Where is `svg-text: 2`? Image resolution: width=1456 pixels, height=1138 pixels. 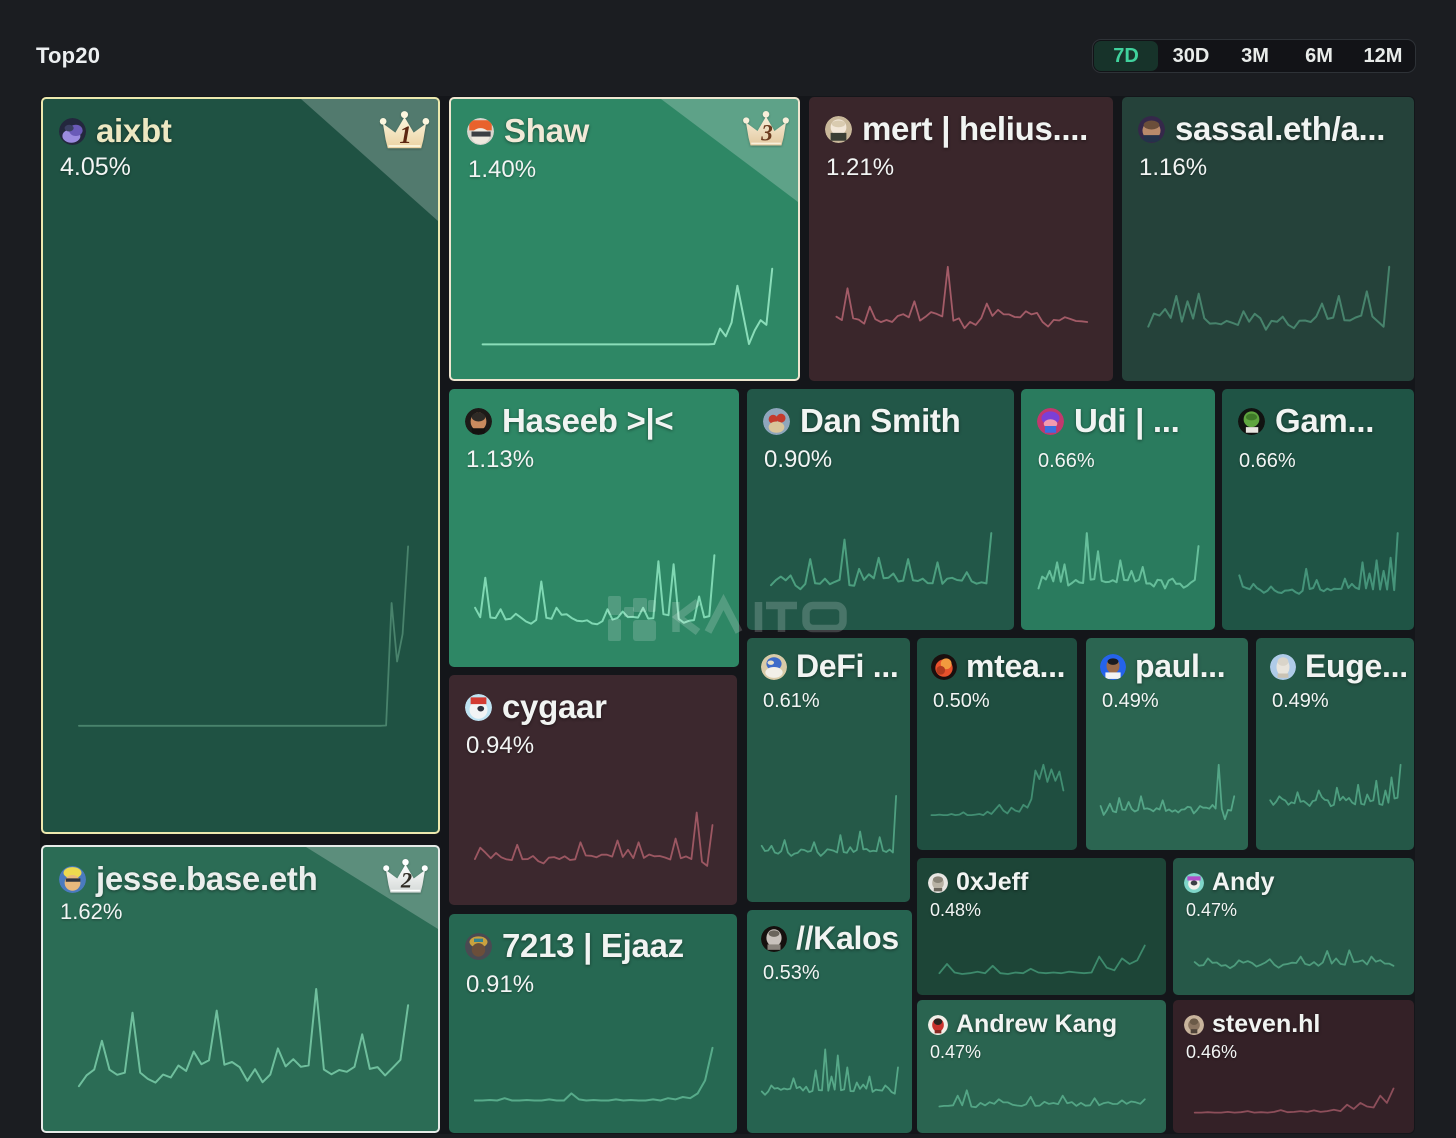 svg-text: 2 is located at coordinates (406, 880).